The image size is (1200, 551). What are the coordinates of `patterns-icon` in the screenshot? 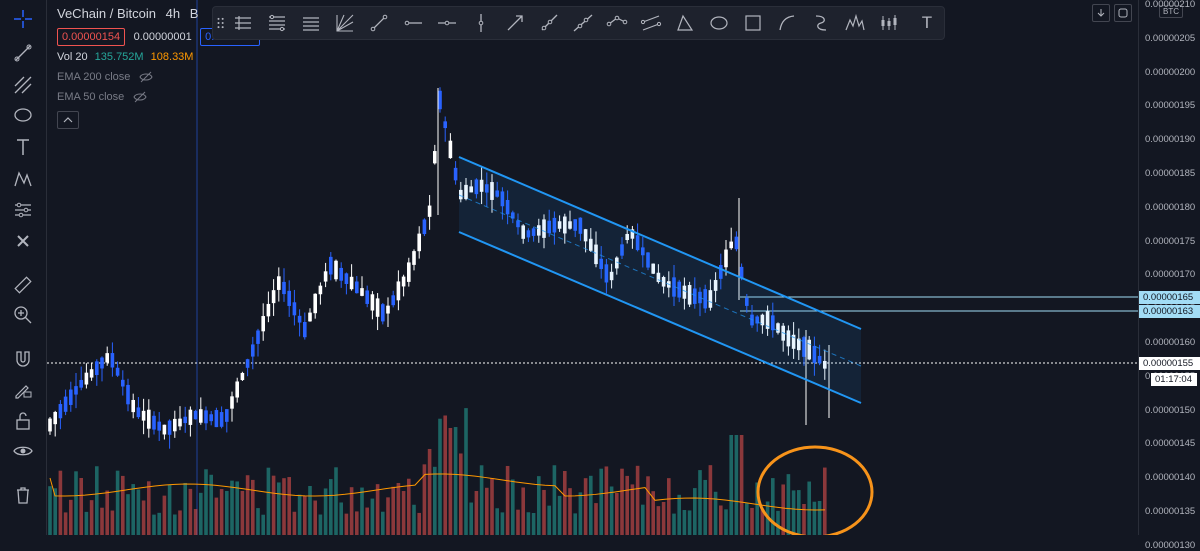 It's located at (23, 179).